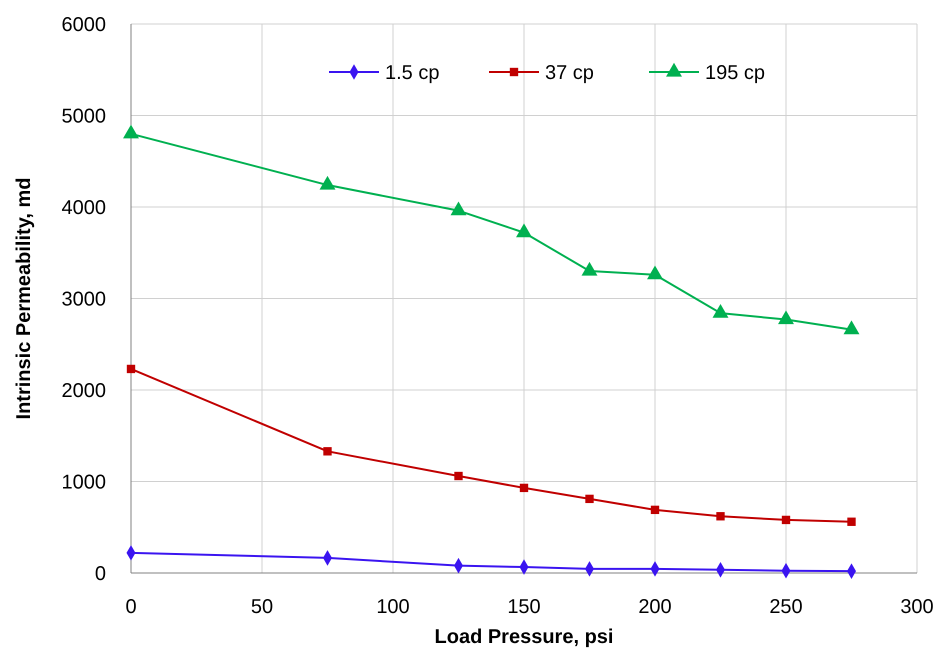 Image resolution: width=939 pixels, height=648 pixels. What do you see at coordinates (412, 73) in the screenshot?
I see `legend-label: 1.5 cp` at bounding box center [412, 73].